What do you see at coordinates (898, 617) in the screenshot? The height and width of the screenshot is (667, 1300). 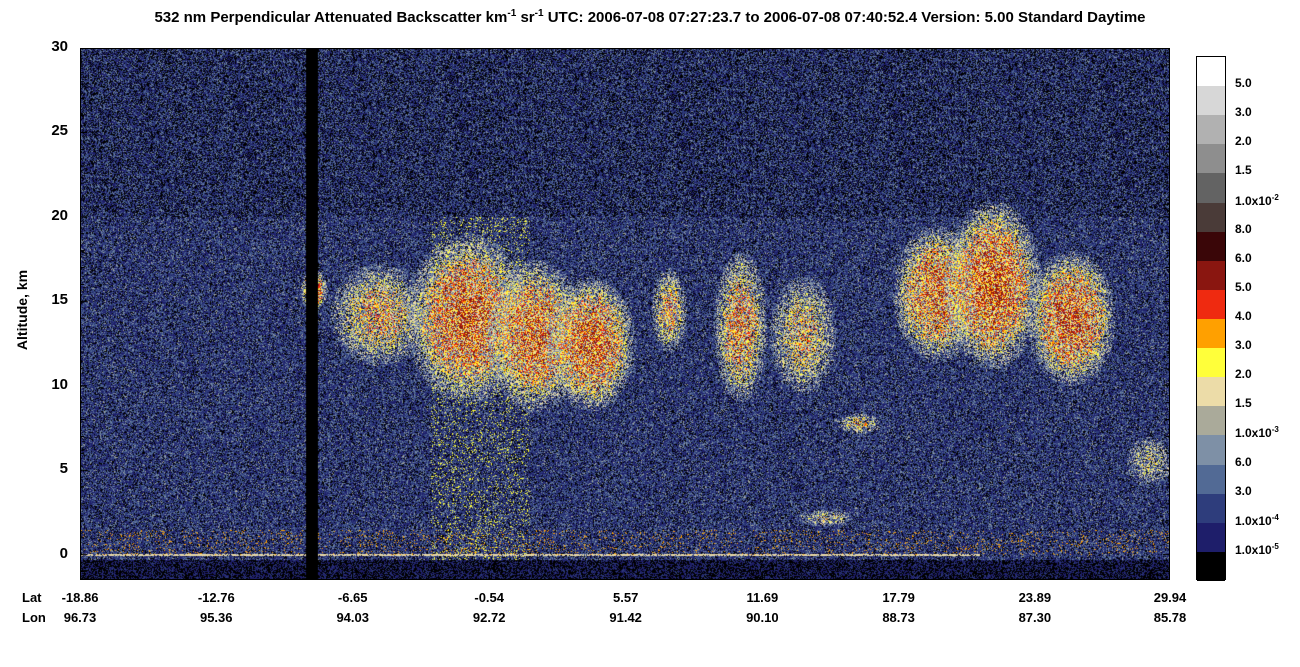 I see `x-tick-label: 88.73` at bounding box center [898, 617].